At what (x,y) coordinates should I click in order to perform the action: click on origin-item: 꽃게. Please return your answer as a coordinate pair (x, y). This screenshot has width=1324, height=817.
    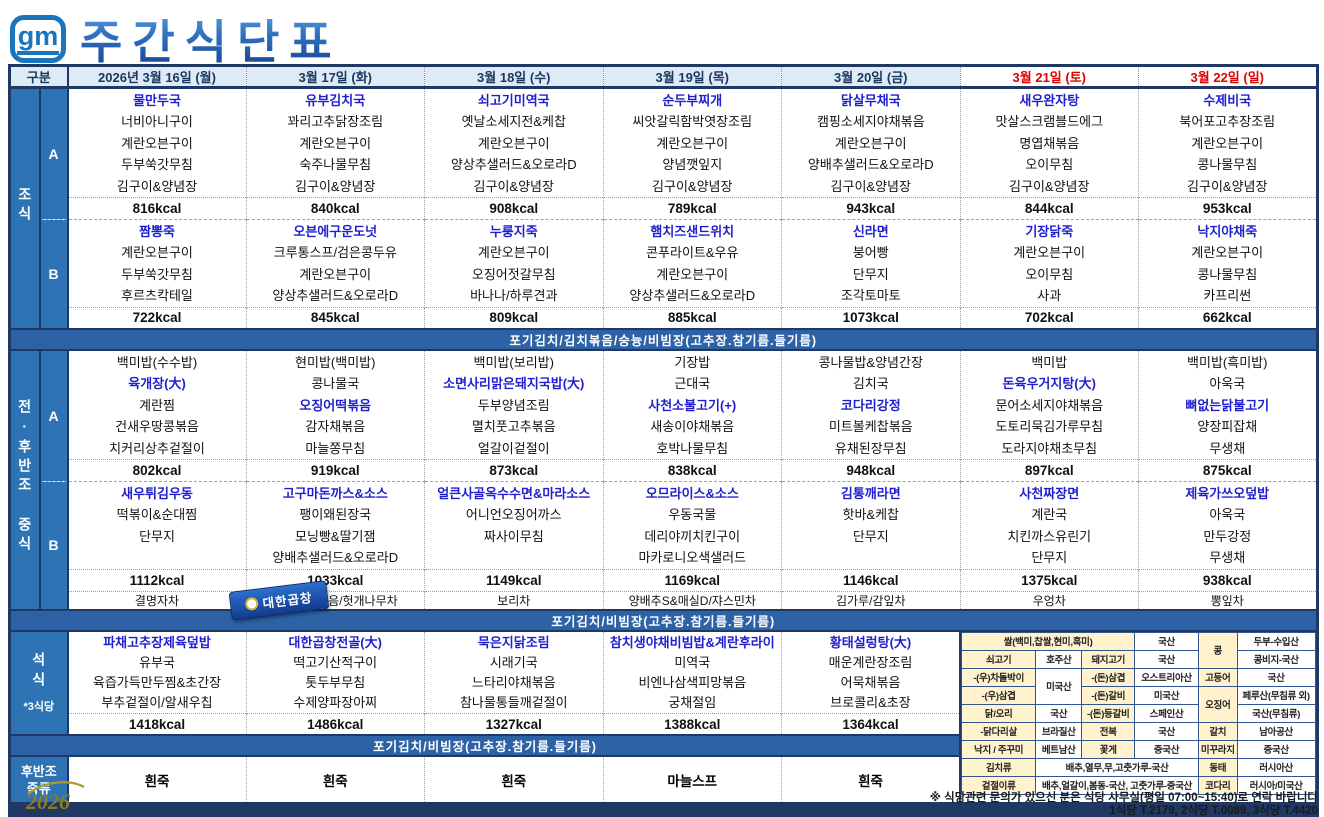
    Looking at the image, I should click on (1108, 749).